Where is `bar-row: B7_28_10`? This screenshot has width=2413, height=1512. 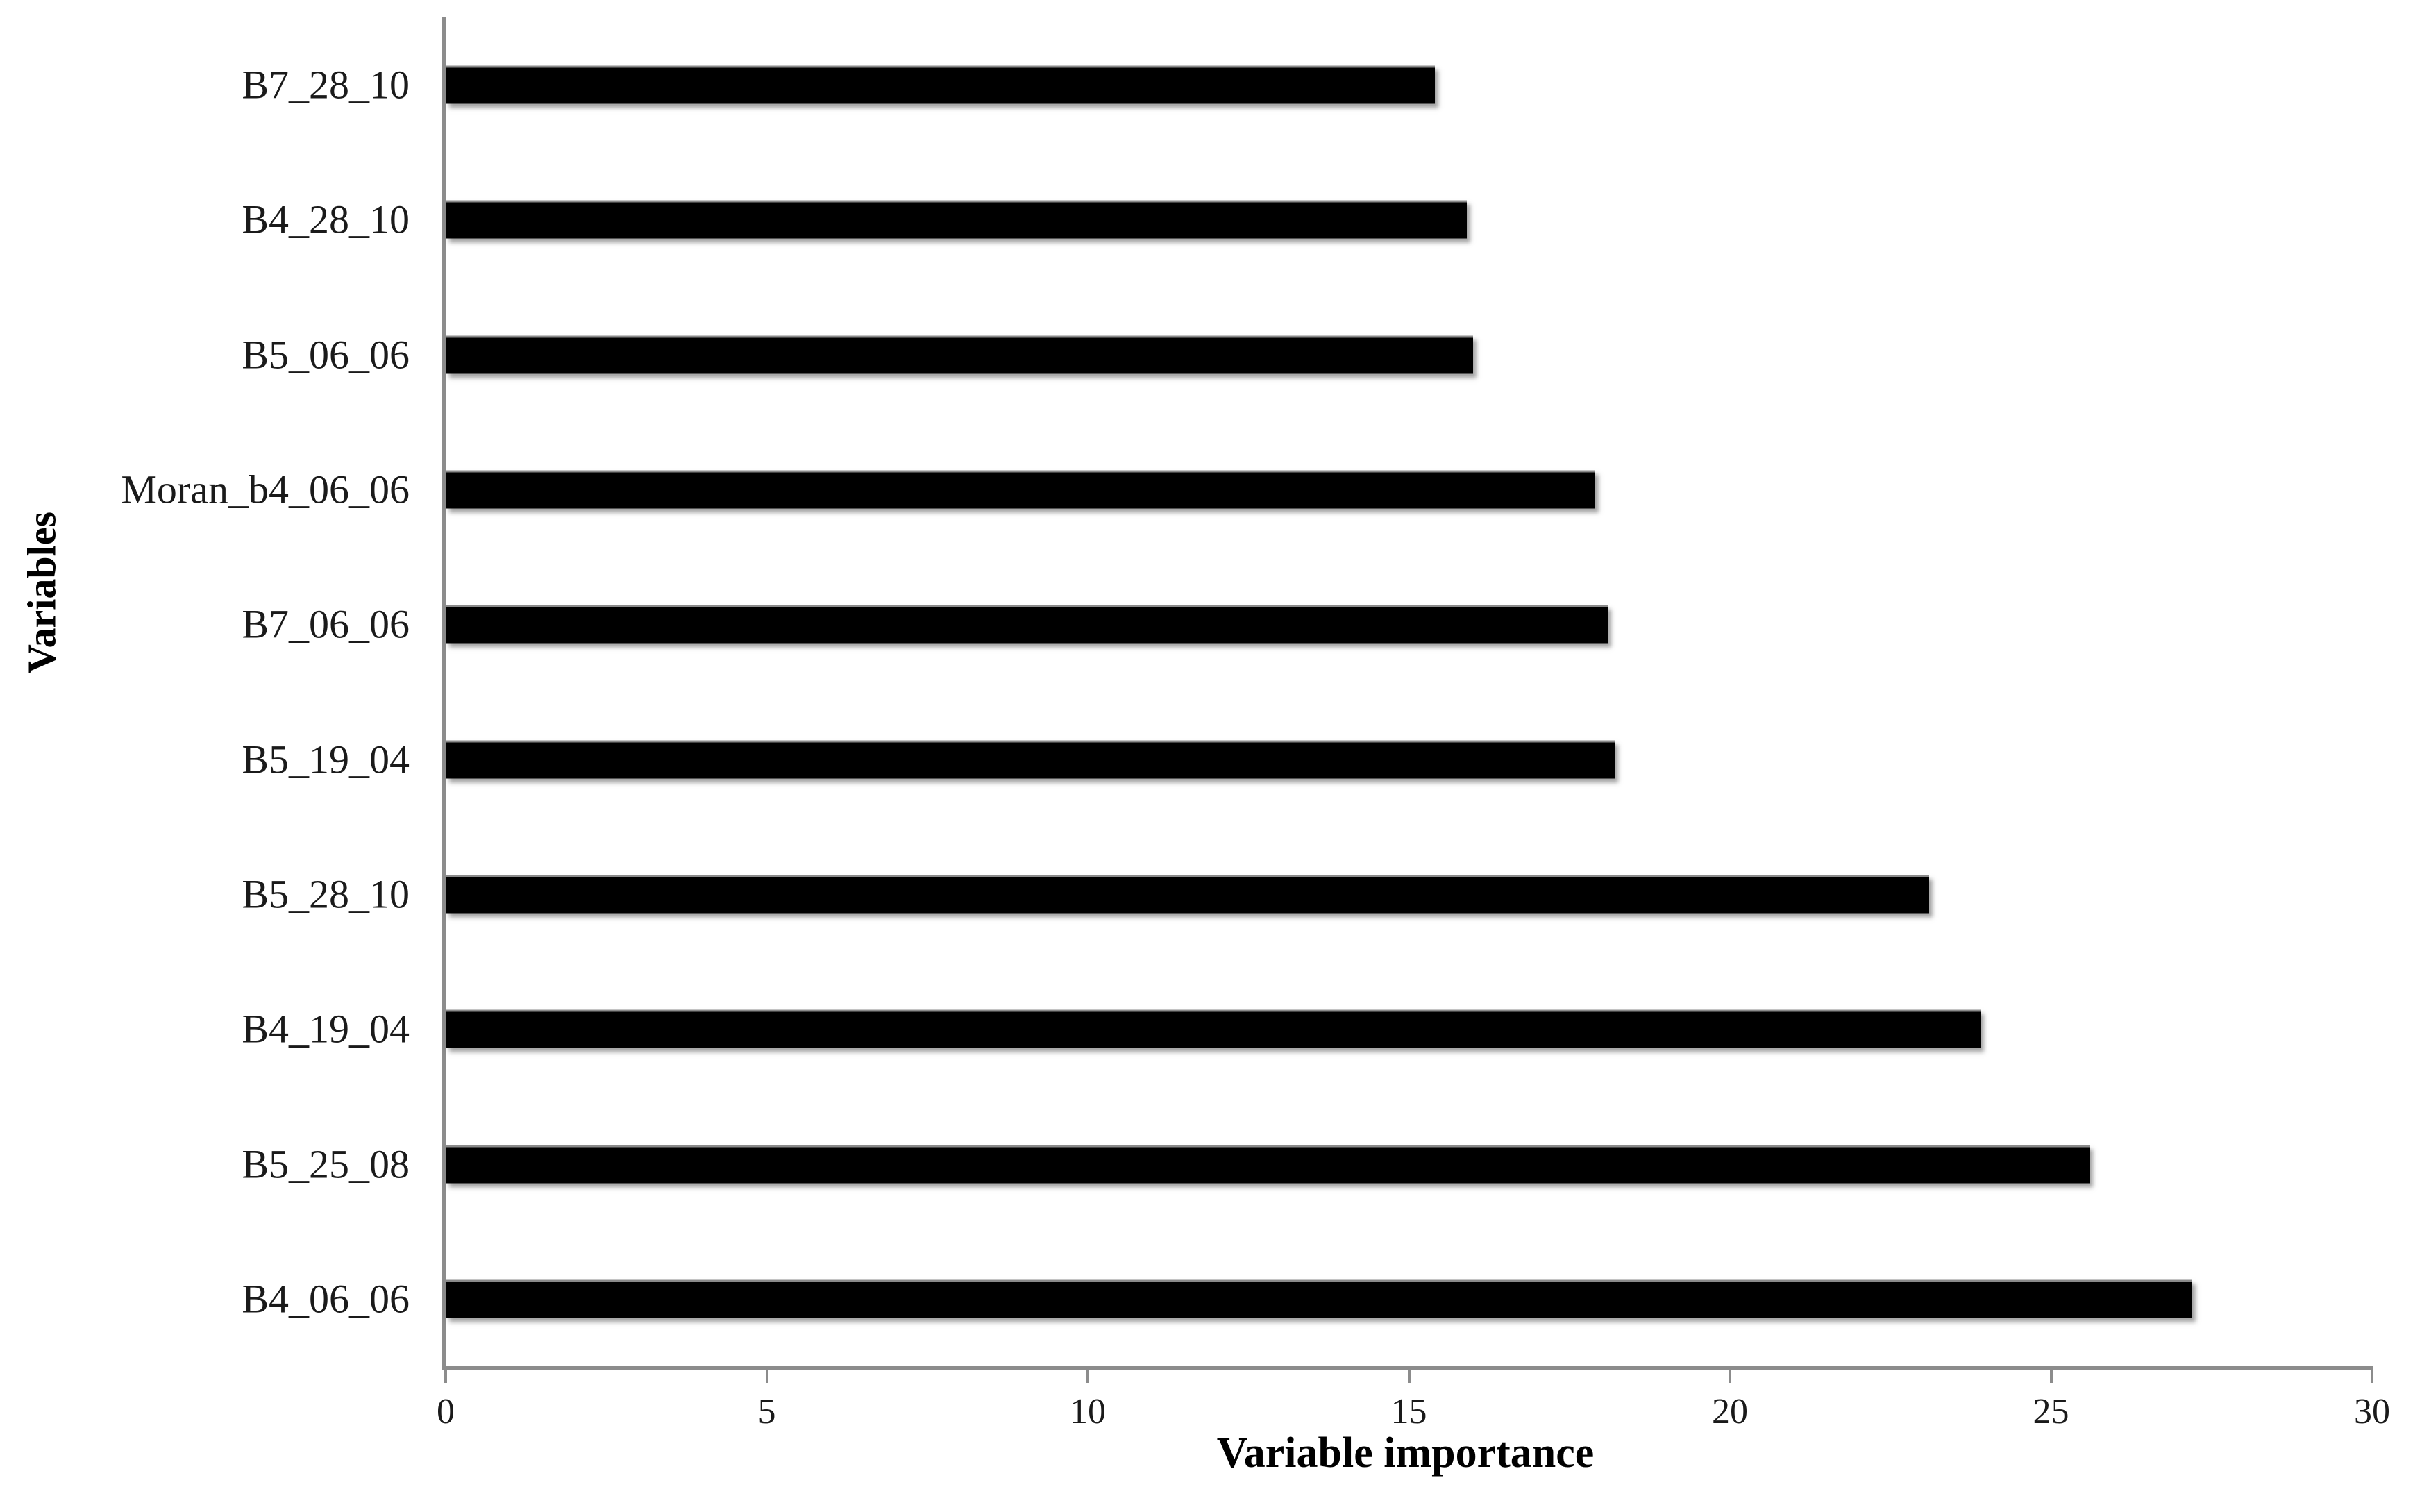 bar-row: B7_28_10 is located at coordinates (1307, 84).